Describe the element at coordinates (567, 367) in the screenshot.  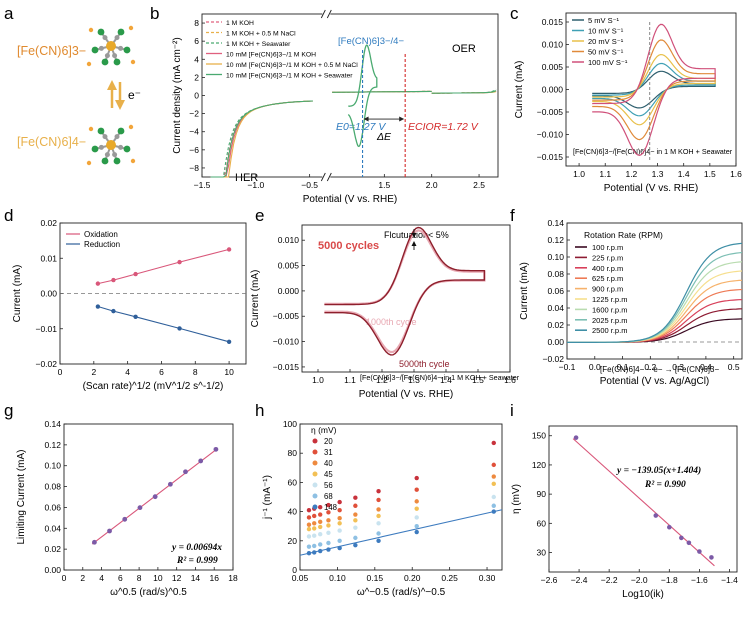
I see `x-tick-label: −0.1` at that location.